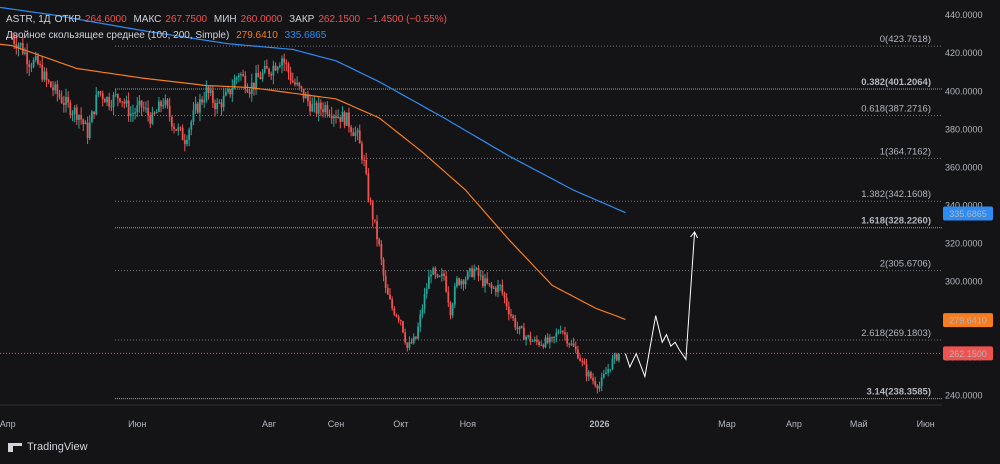  Describe the element at coordinates (28, 19) in the screenshot. I see `symbol-label: ASTR, 1Д` at that location.